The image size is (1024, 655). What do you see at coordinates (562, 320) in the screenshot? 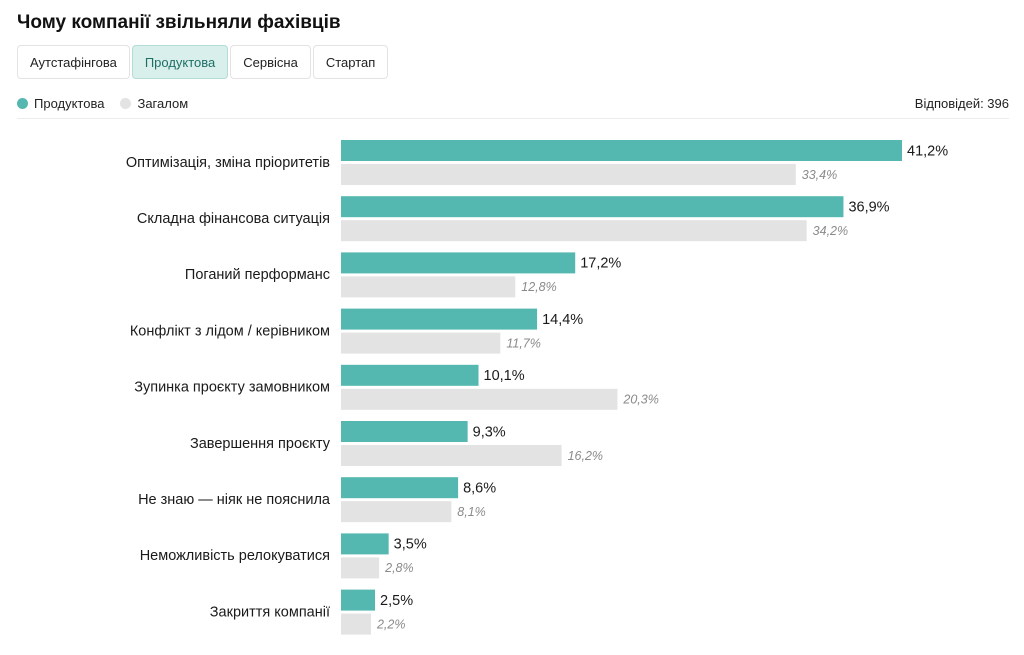
I see `value-label-primary: 14,4%` at bounding box center [562, 320].